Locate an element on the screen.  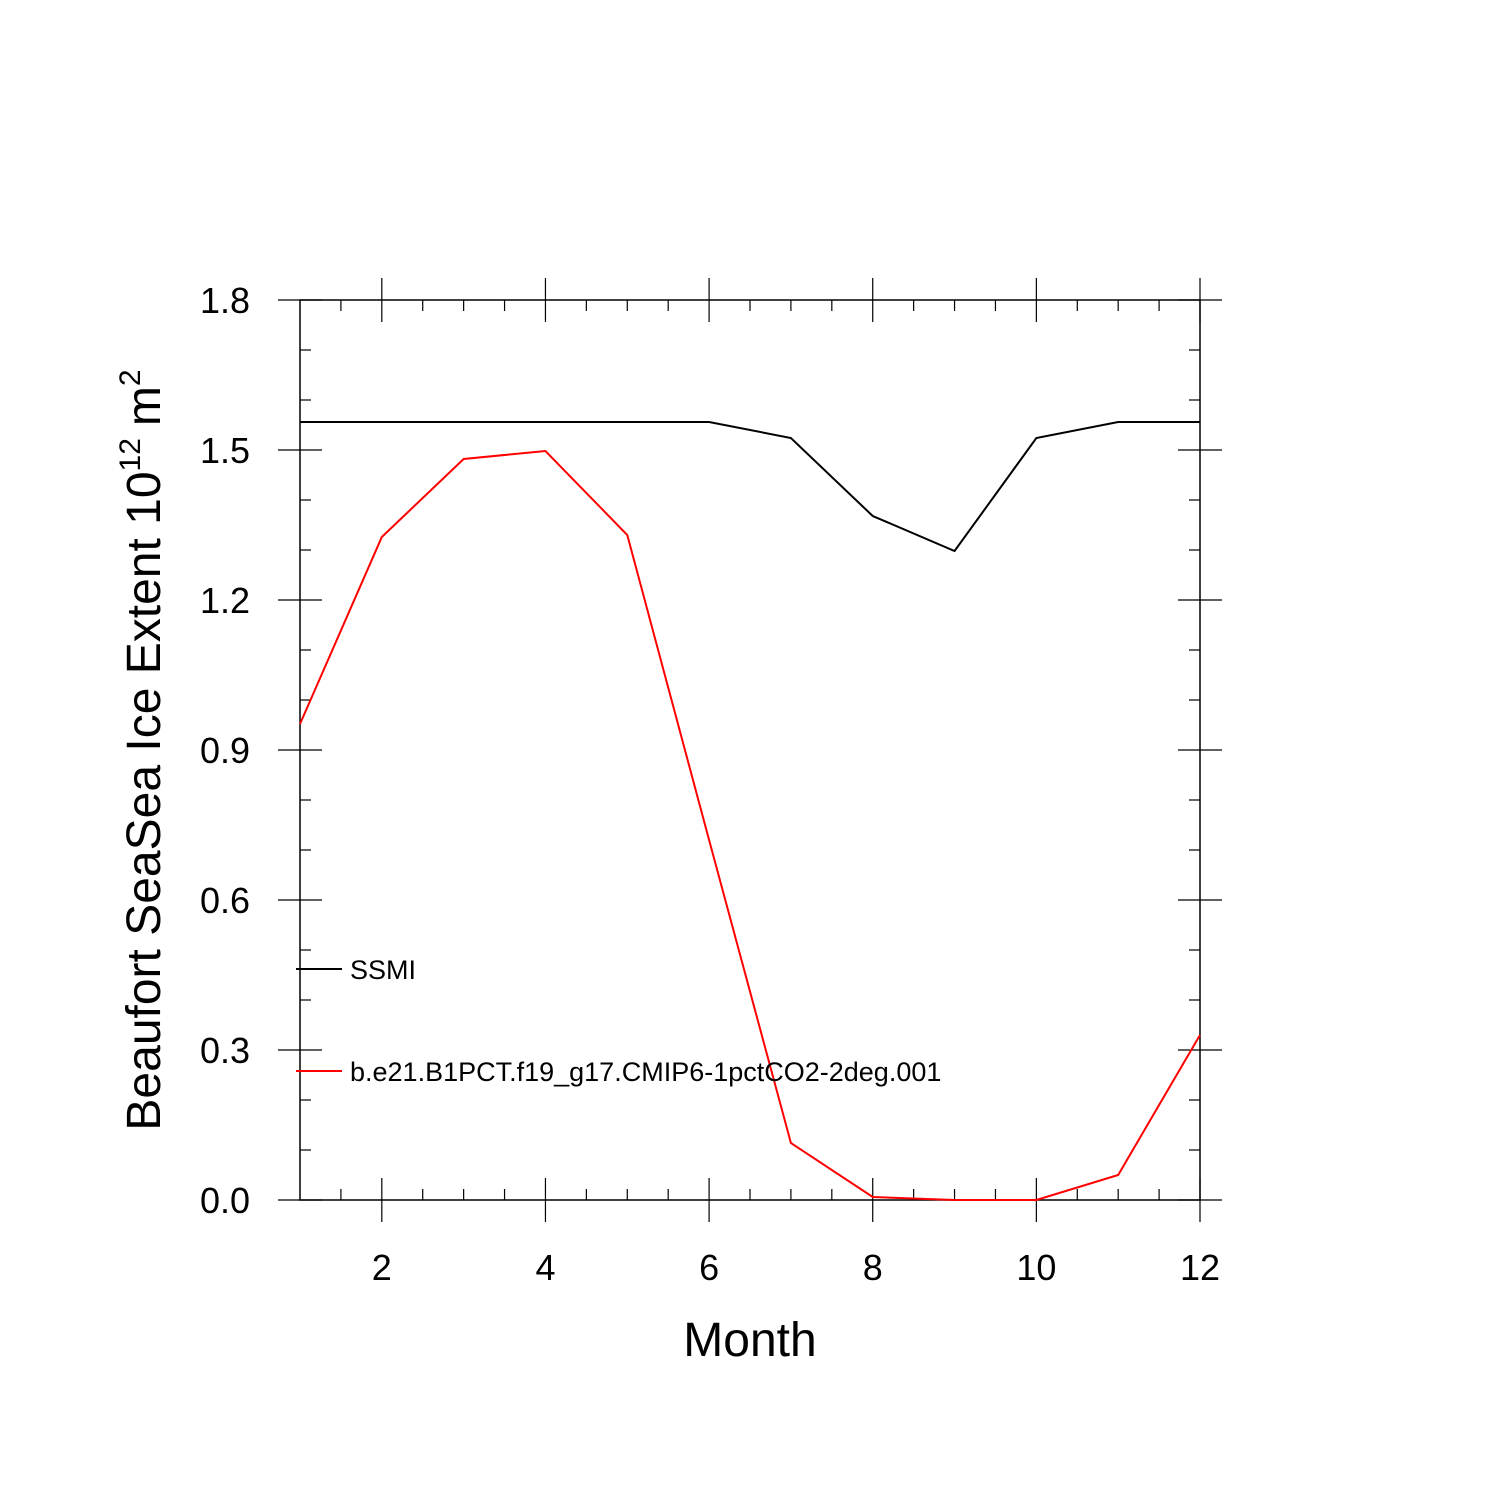
y-tick-label: 0.6 is located at coordinates (225, 900).